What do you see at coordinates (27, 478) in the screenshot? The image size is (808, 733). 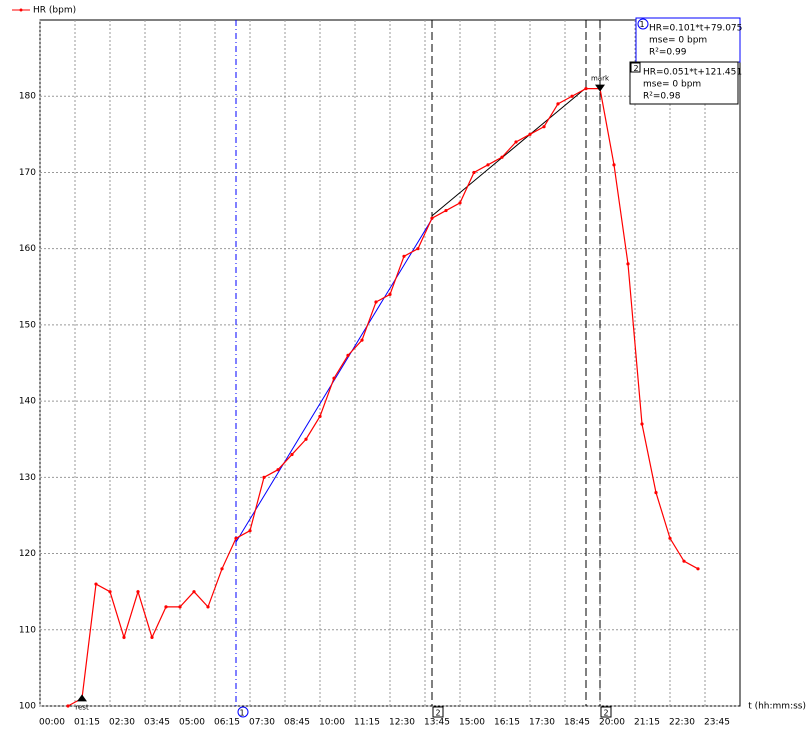 I see `y-tick-label: 130` at bounding box center [27, 478].